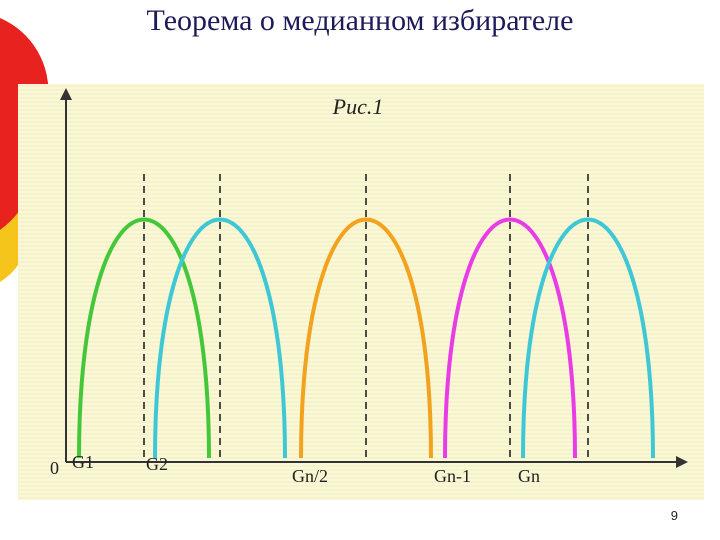  I want to click on curve-cyan, so click(220, 338).